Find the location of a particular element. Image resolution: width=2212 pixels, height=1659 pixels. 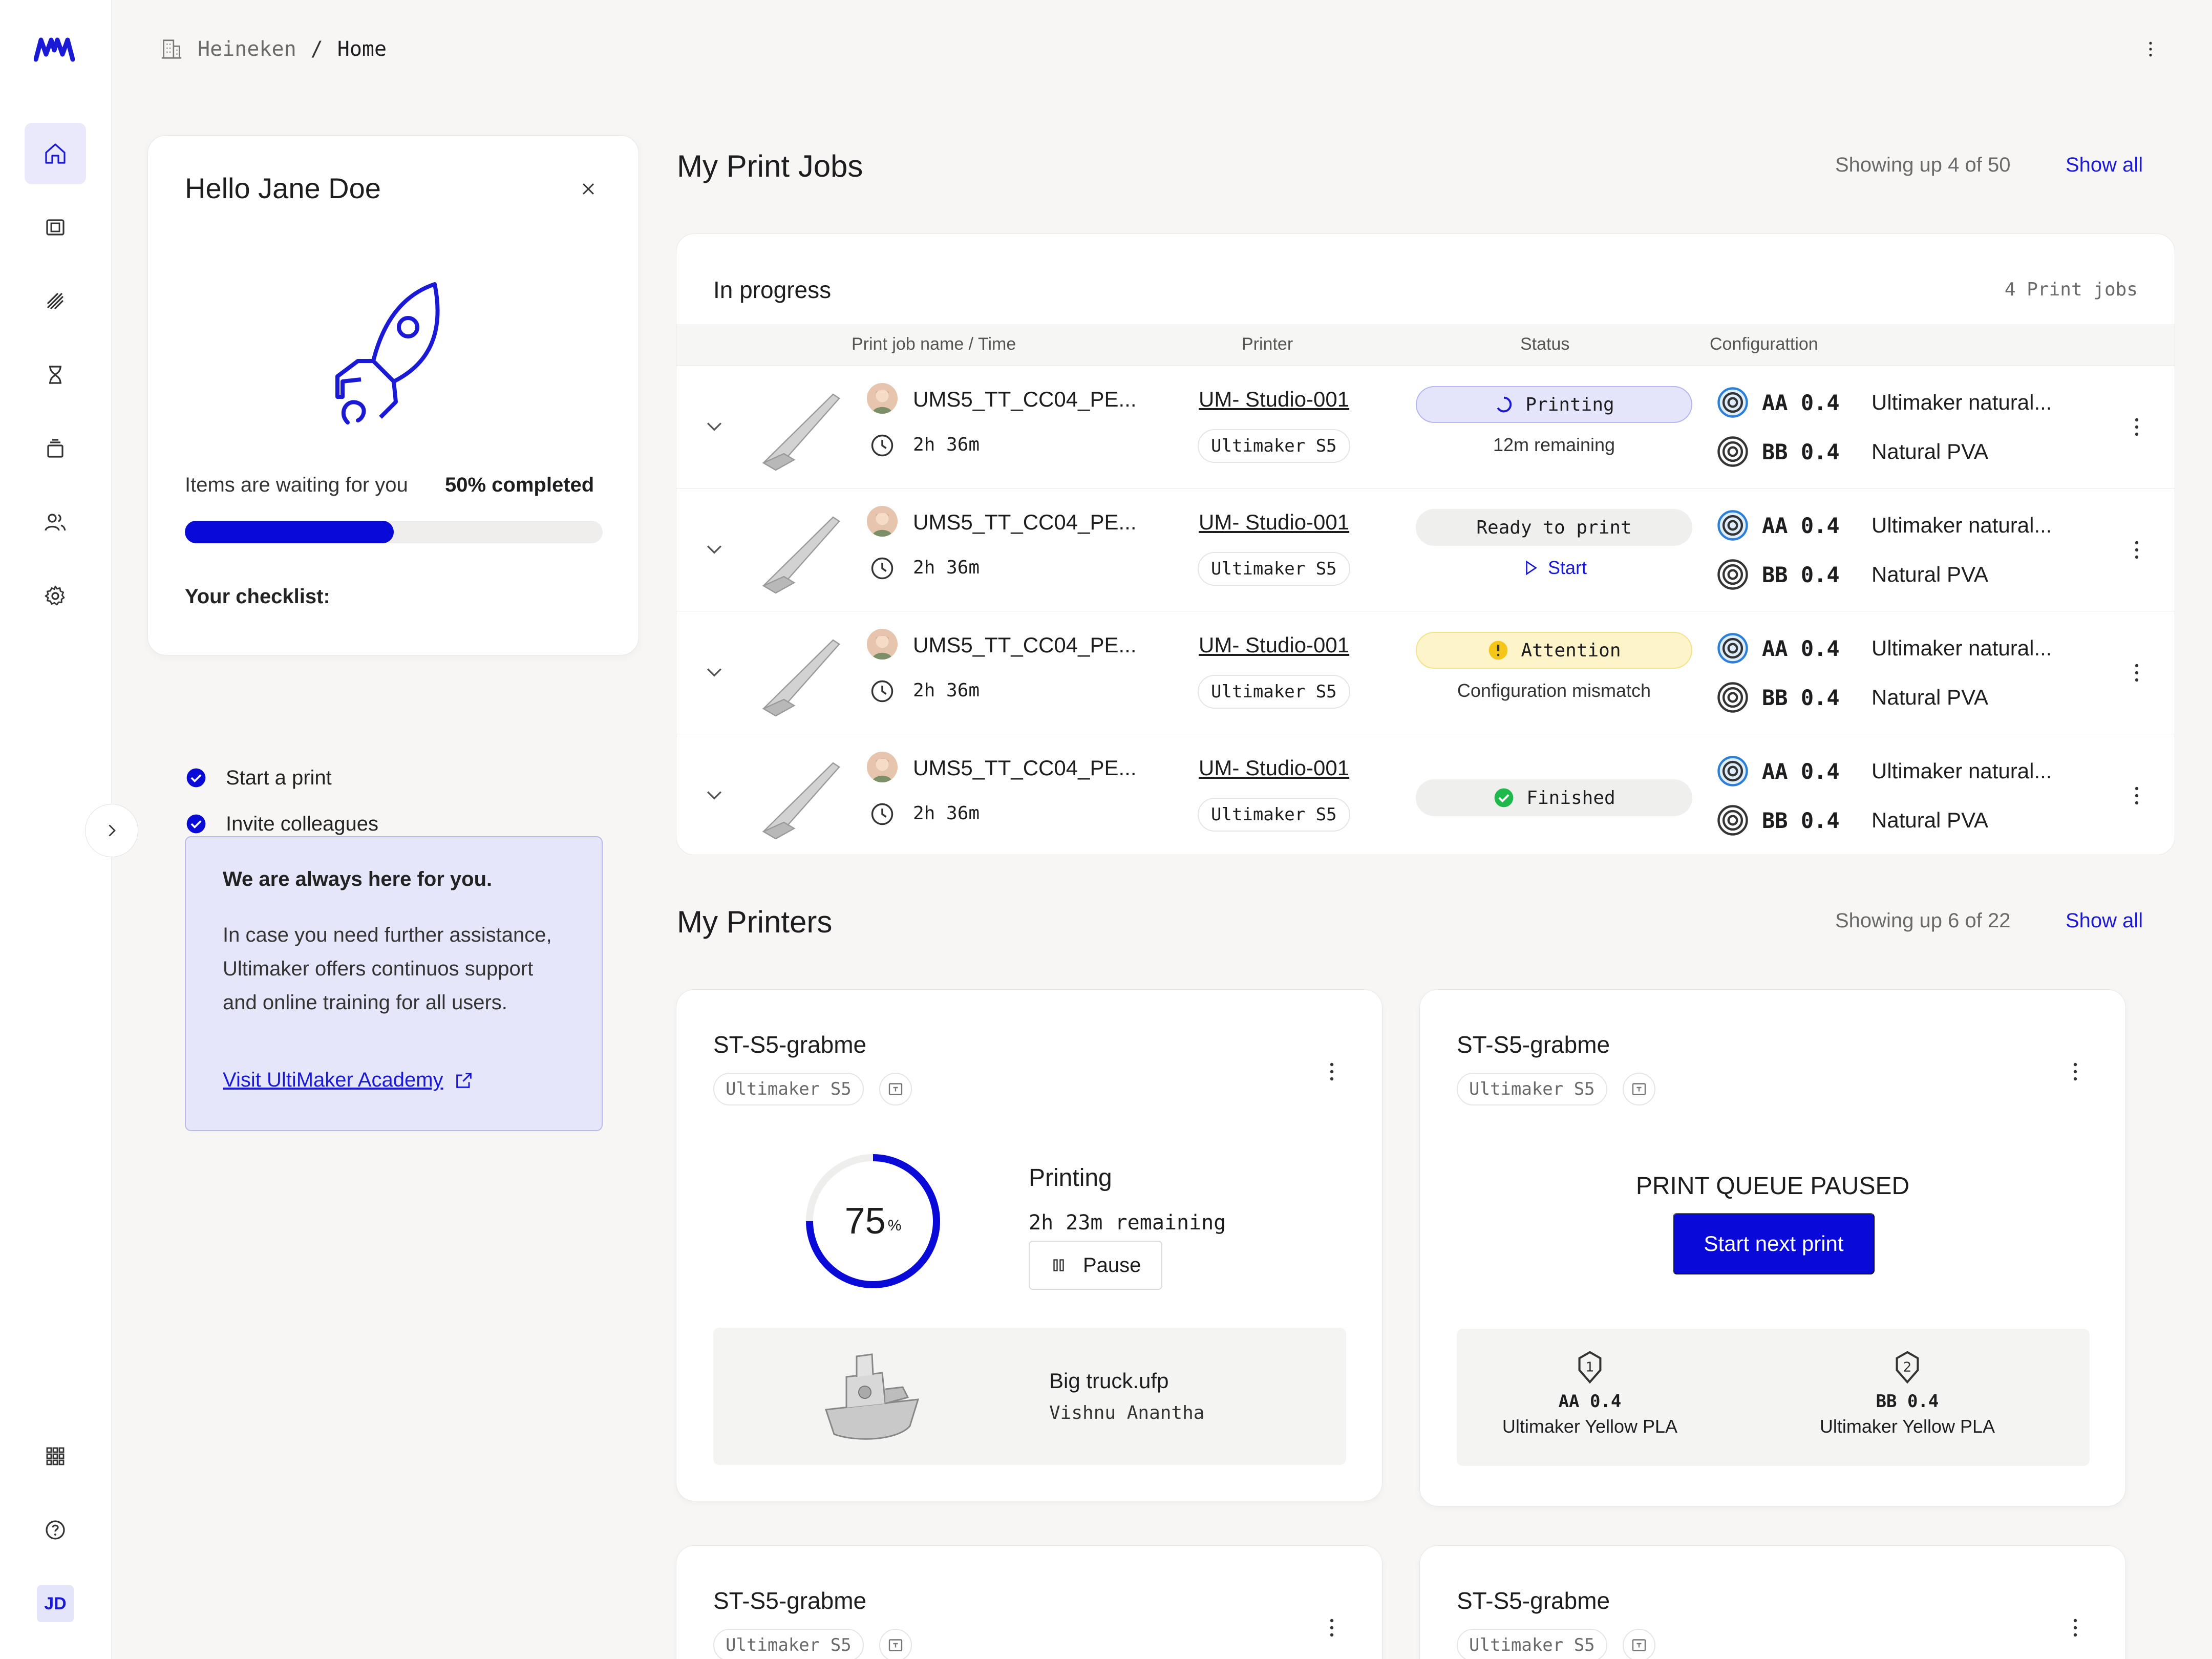

avatar is located at coordinates (882, 767).